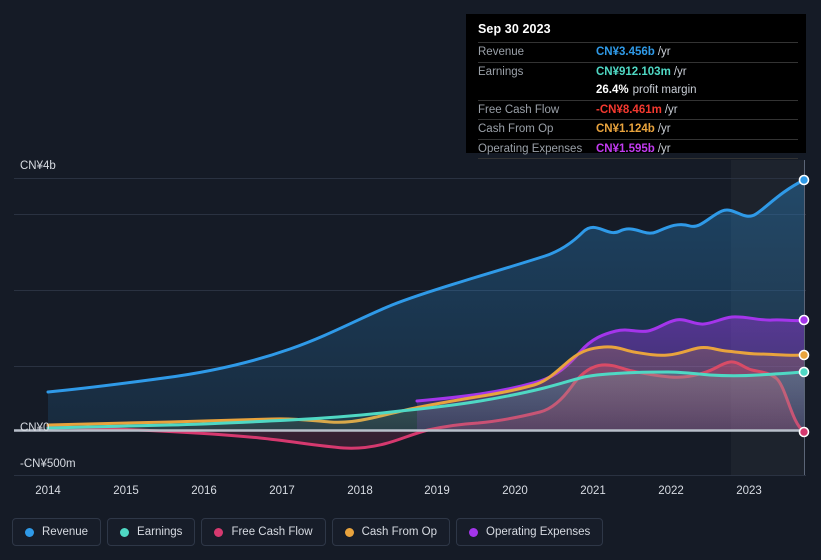 This screenshot has height=560, width=821. I want to click on y-axis-label-bottom: -CN¥500m, so click(48, 464).